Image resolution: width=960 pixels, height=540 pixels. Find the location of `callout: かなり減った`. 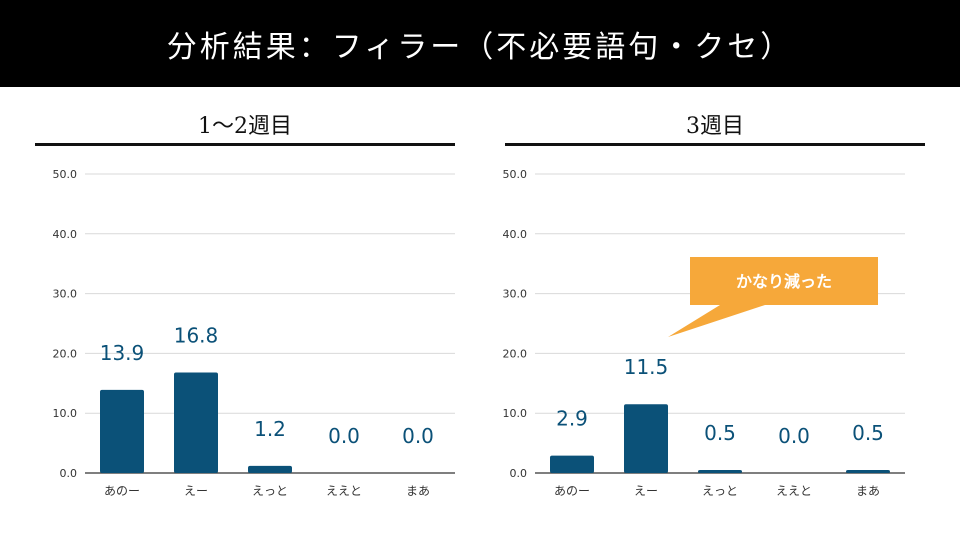

callout: かなり減った is located at coordinates (773, 297).